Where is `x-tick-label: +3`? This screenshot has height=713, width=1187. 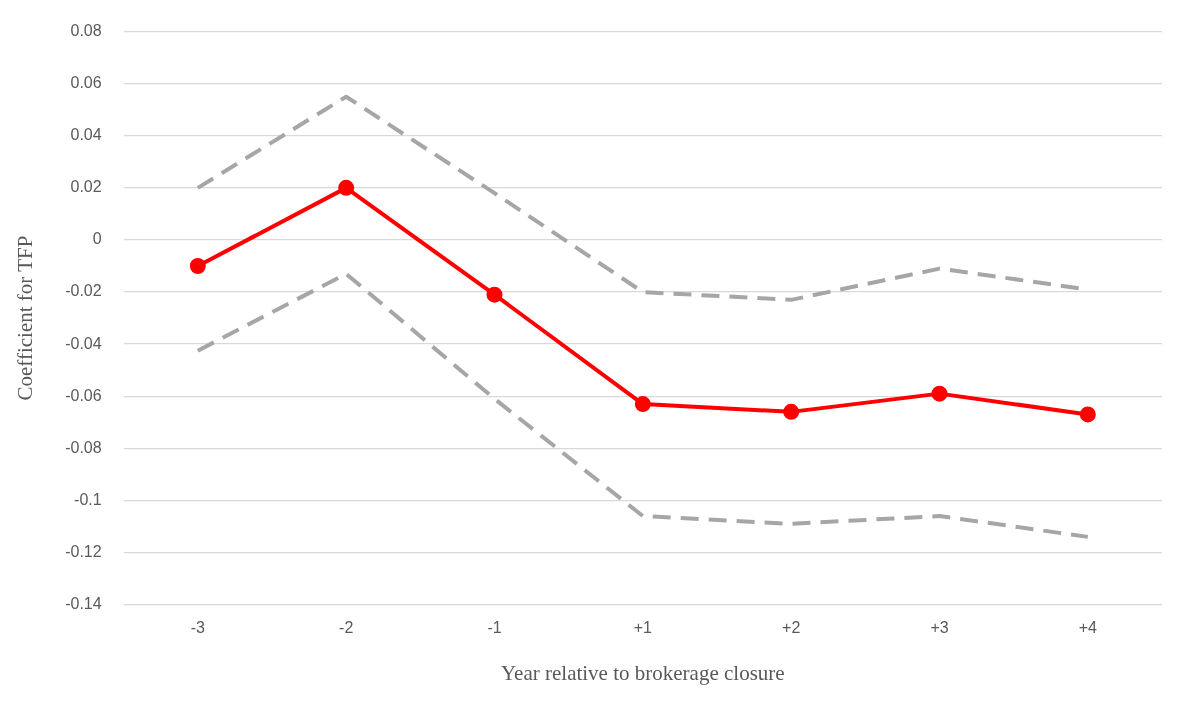 x-tick-label: +3 is located at coordinates (939, 627).